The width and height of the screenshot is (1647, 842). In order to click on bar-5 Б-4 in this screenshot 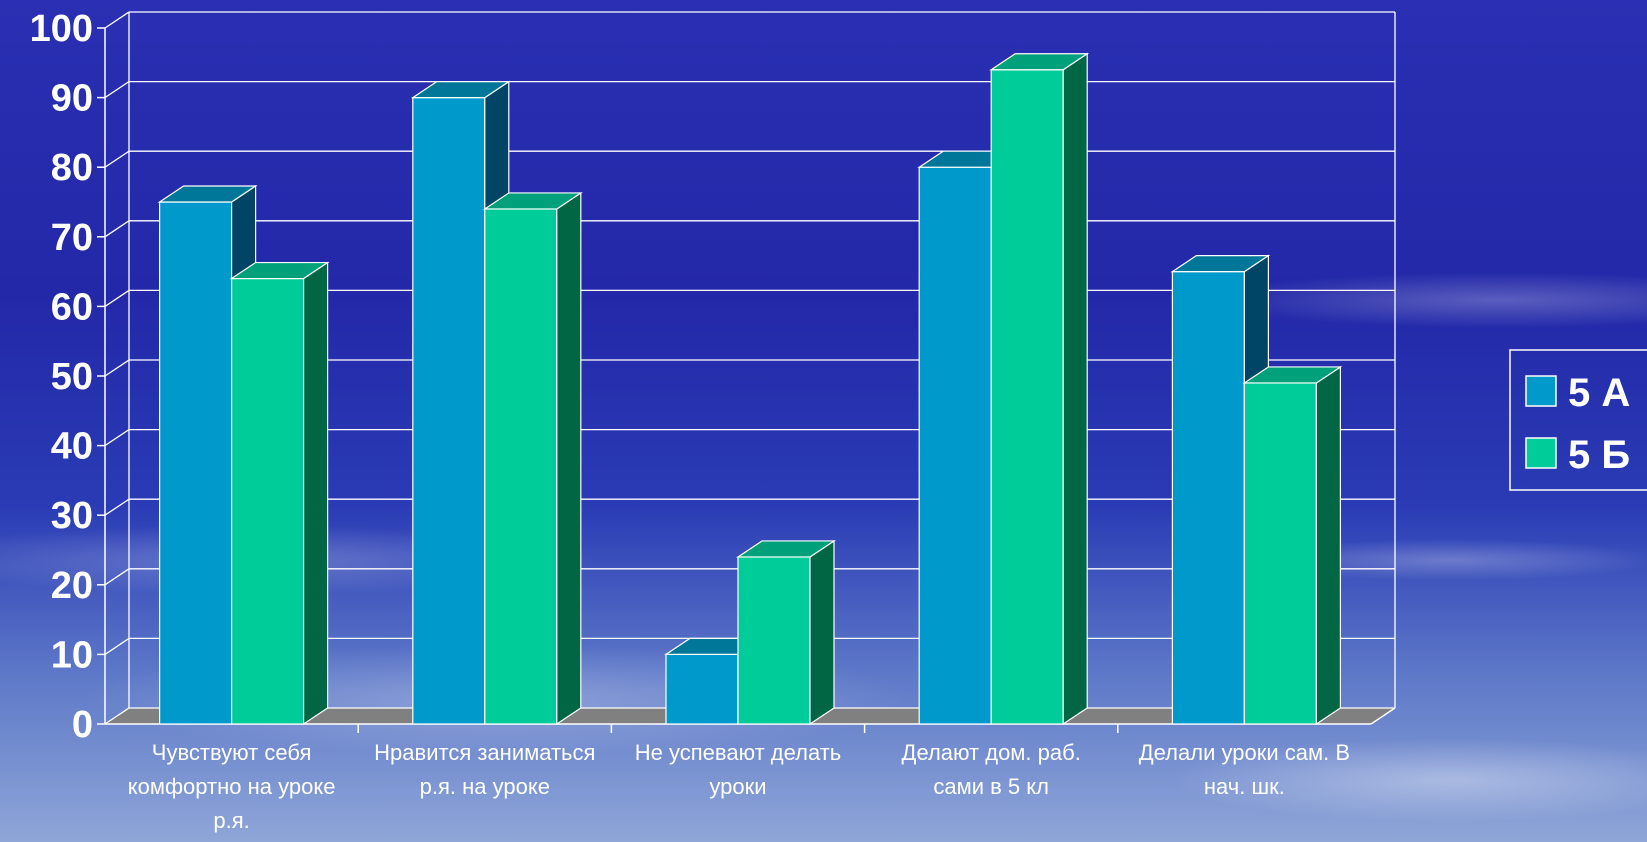, I will do `click(1292, 545)`.